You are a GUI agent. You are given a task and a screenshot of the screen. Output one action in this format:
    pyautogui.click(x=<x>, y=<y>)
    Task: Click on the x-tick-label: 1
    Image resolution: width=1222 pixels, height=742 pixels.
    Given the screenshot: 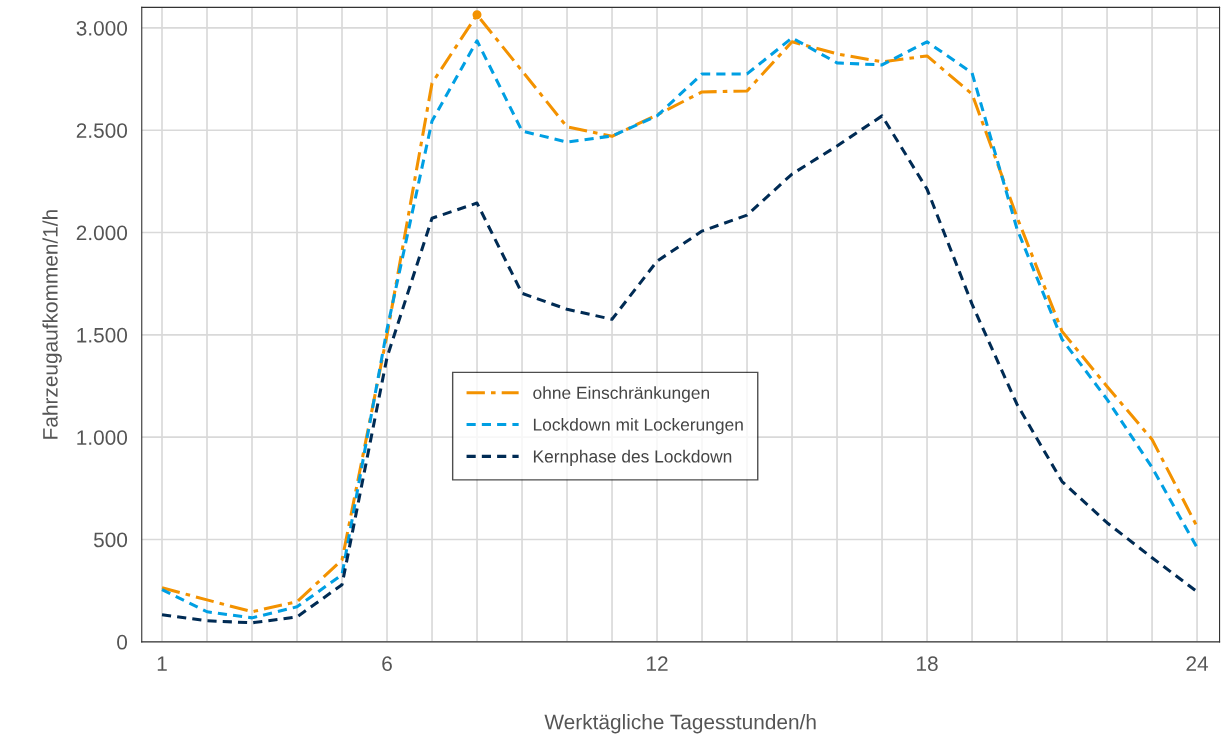 What is the action you would take?
    pyautogui.click(x=162, y=663)
    